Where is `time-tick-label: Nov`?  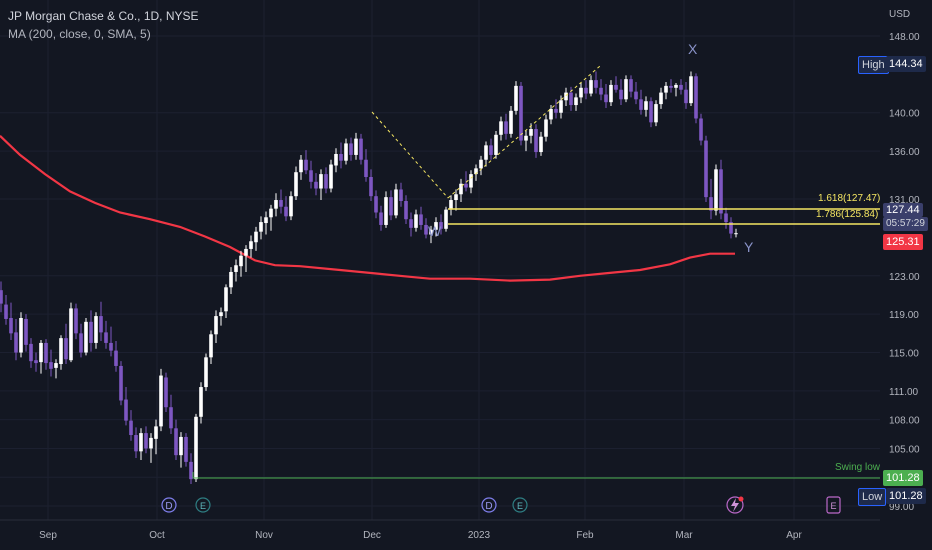 time-tick-label: Nov is located at coordinates (264, 535).